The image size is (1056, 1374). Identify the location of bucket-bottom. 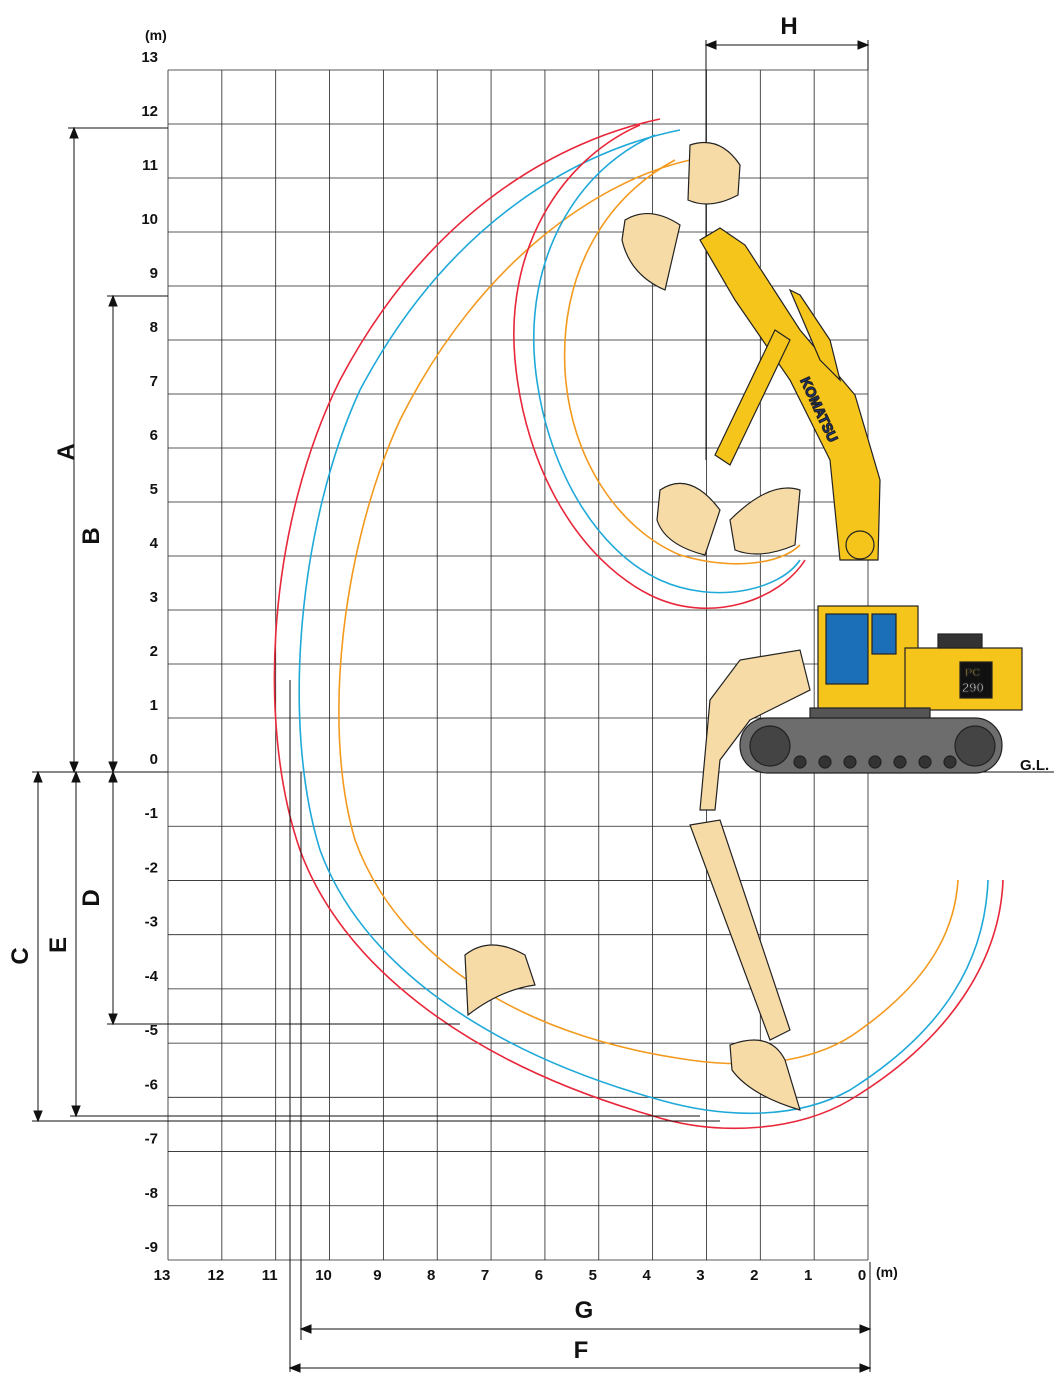
(765, 1075).